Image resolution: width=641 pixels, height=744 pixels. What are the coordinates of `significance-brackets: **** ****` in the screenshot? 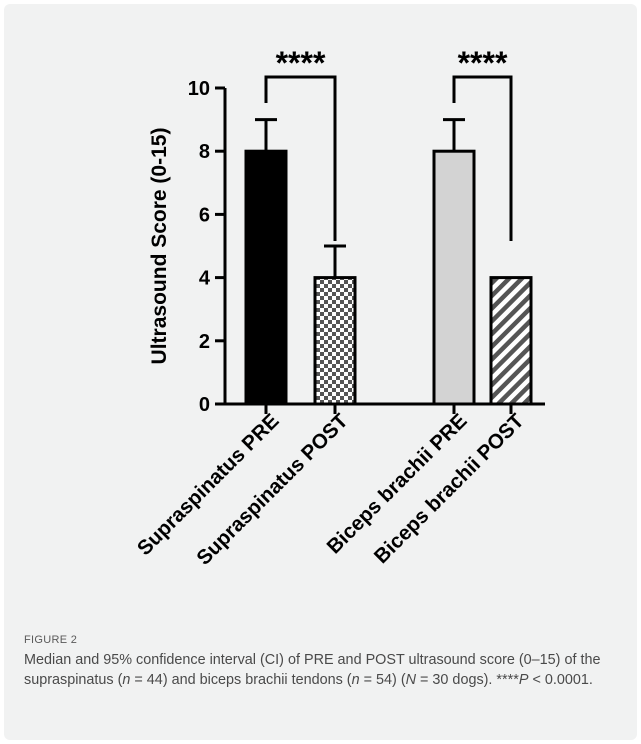 It's located at (388, 143).